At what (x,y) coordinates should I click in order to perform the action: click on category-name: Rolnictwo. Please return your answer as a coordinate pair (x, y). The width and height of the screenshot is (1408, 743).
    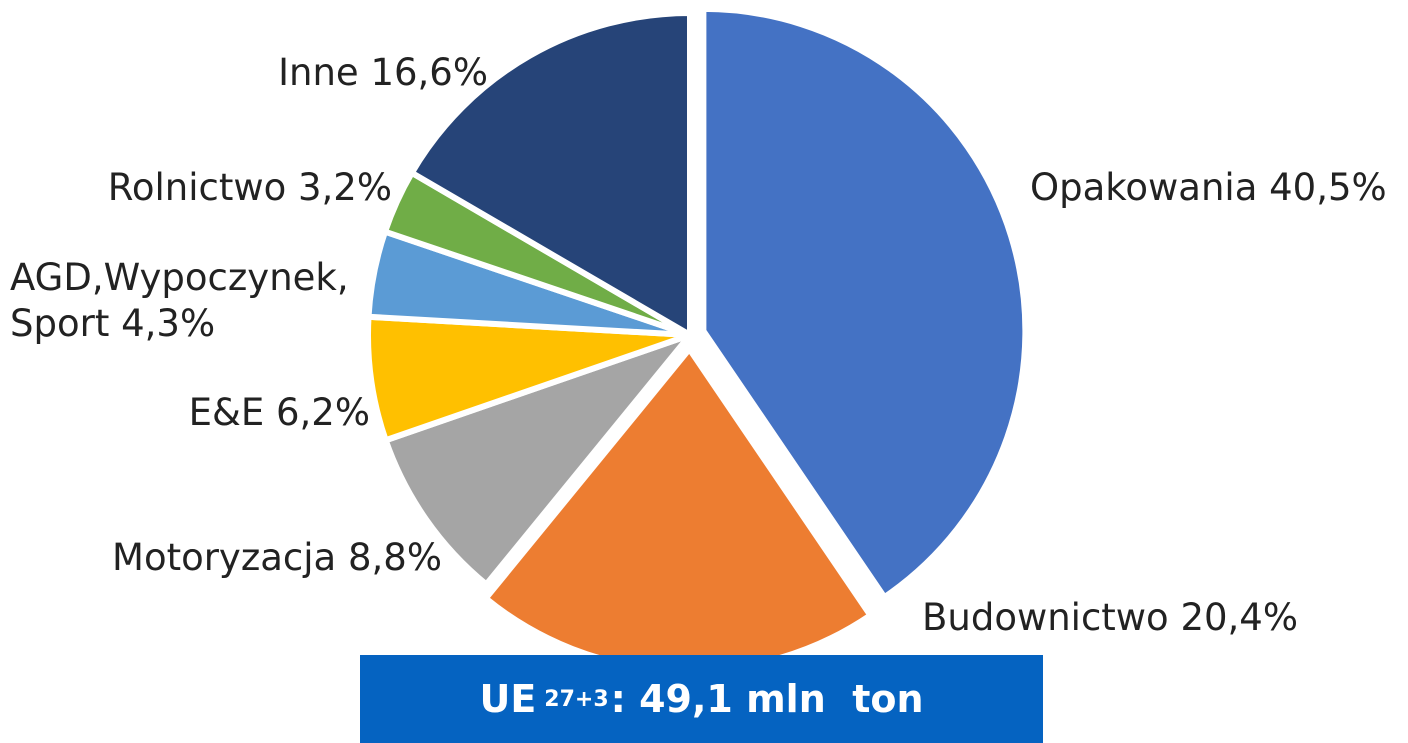
    Looking at the image, I should click on (197, 187).